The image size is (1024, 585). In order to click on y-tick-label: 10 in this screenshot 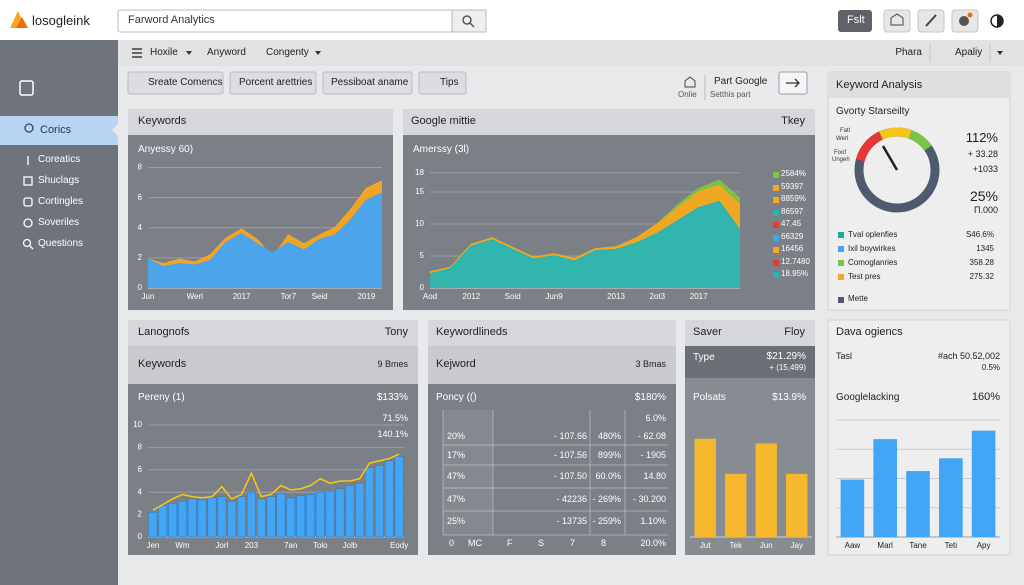, I will do `click(419, 223)`.